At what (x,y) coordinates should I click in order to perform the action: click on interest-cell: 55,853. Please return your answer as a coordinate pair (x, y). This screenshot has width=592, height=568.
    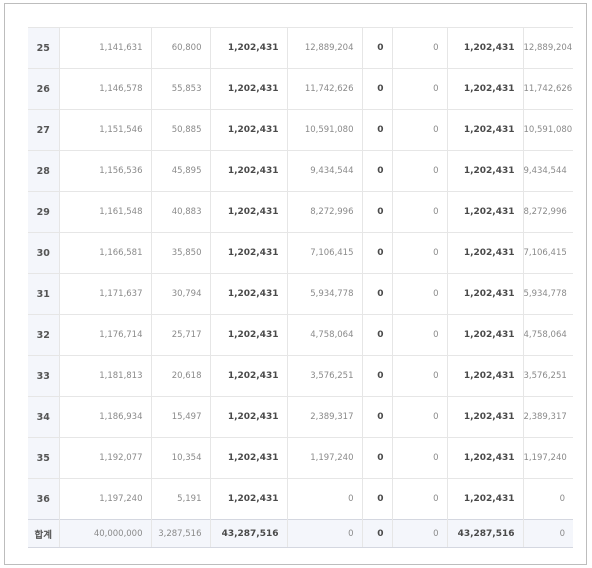
    Looking at the image, I should click on (181, 89).